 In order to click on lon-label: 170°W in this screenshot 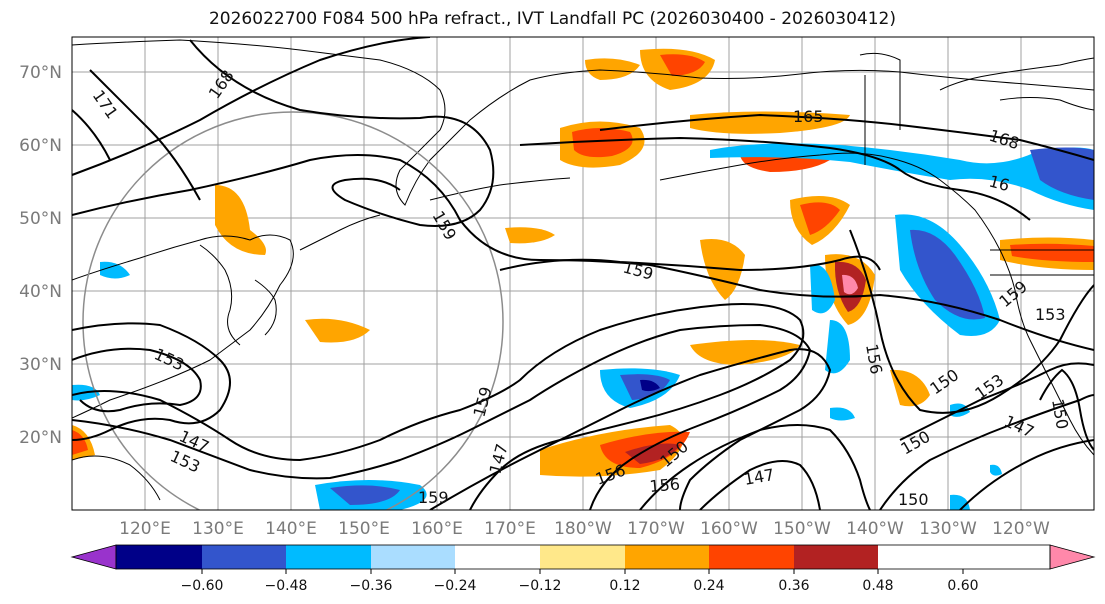, I will do `click(656, 529)`.